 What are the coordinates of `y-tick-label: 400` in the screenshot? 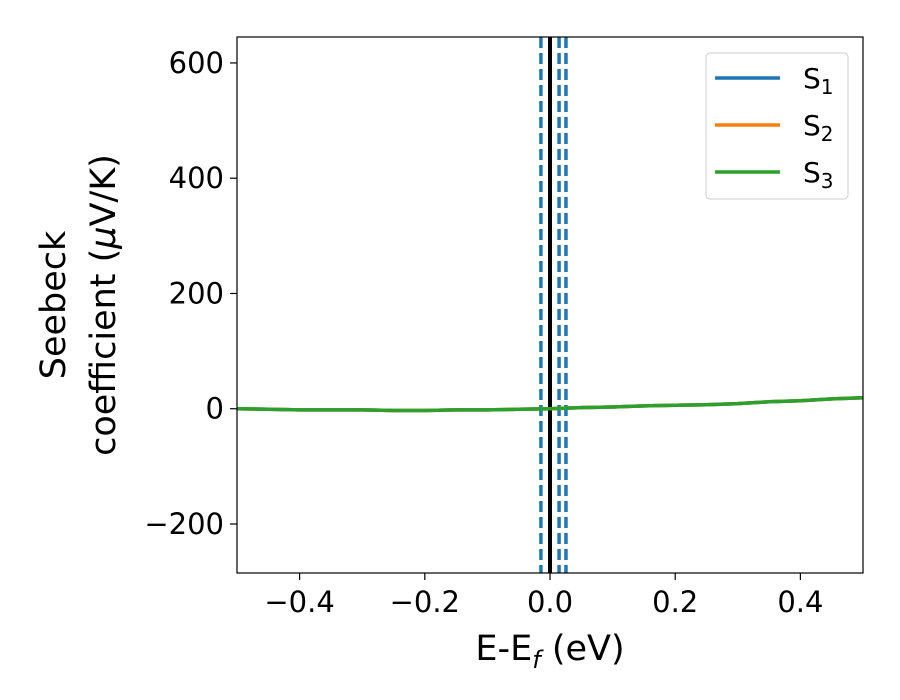 It's located at (196, 178).